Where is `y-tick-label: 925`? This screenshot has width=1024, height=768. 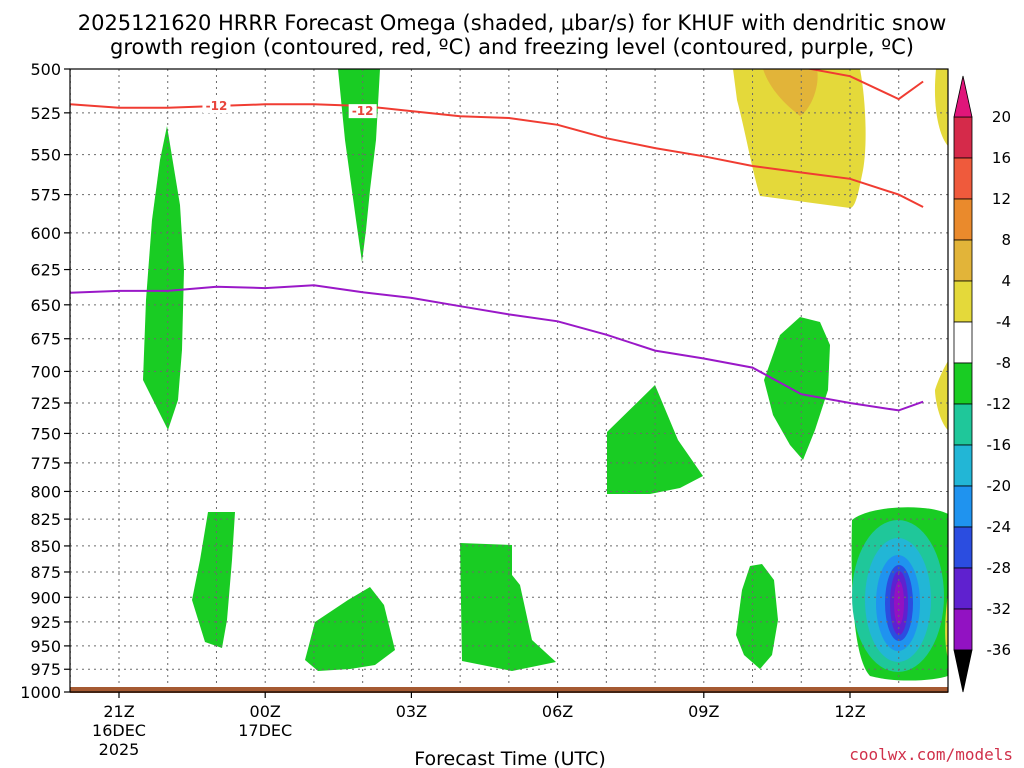
y-tick-label: 925 is located at coordinates (45, 622).